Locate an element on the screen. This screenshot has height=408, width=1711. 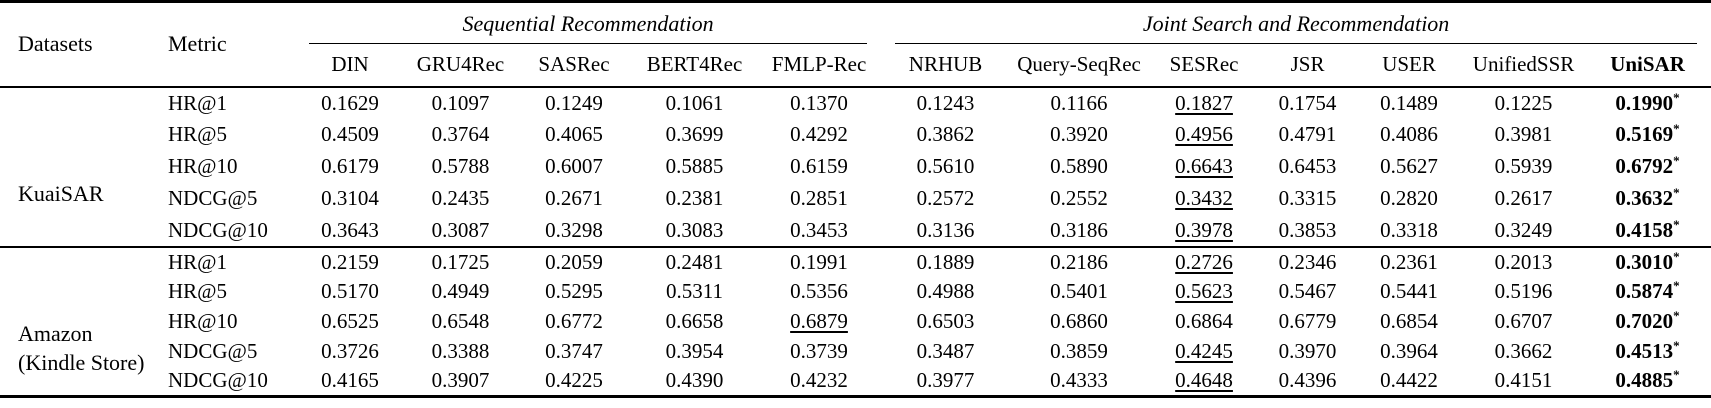
value-cell: 0.6864 is located at coordinates (1204, 321).